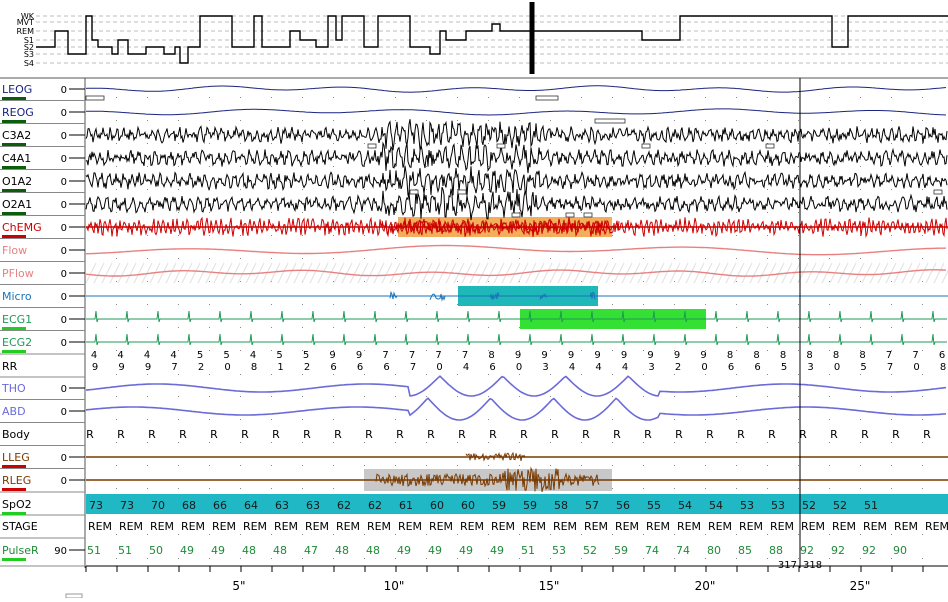 Image resolution: width=948 pixels, height=602 pixels. I want to click on channel-label-chemg: ChEMG, so click(22, 227).